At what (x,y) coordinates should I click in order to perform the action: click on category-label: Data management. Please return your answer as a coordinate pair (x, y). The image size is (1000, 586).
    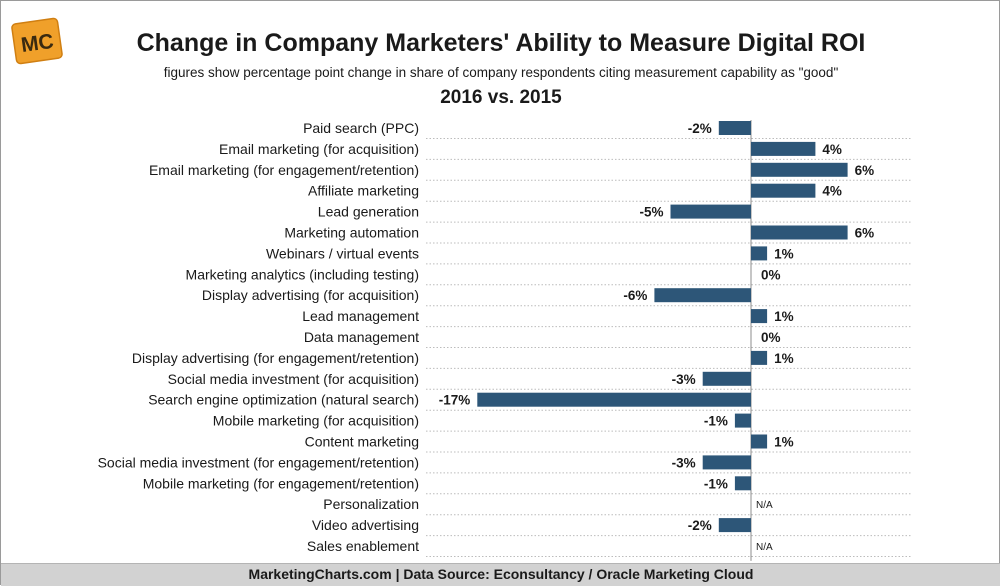
    Looking at the image, I should click on (361, 337).